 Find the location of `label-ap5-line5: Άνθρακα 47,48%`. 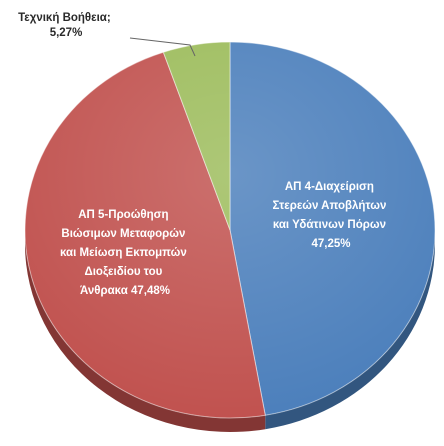

label-ap5-line5: Άνθρακα 47,48% is located at coordinates (125, 291).